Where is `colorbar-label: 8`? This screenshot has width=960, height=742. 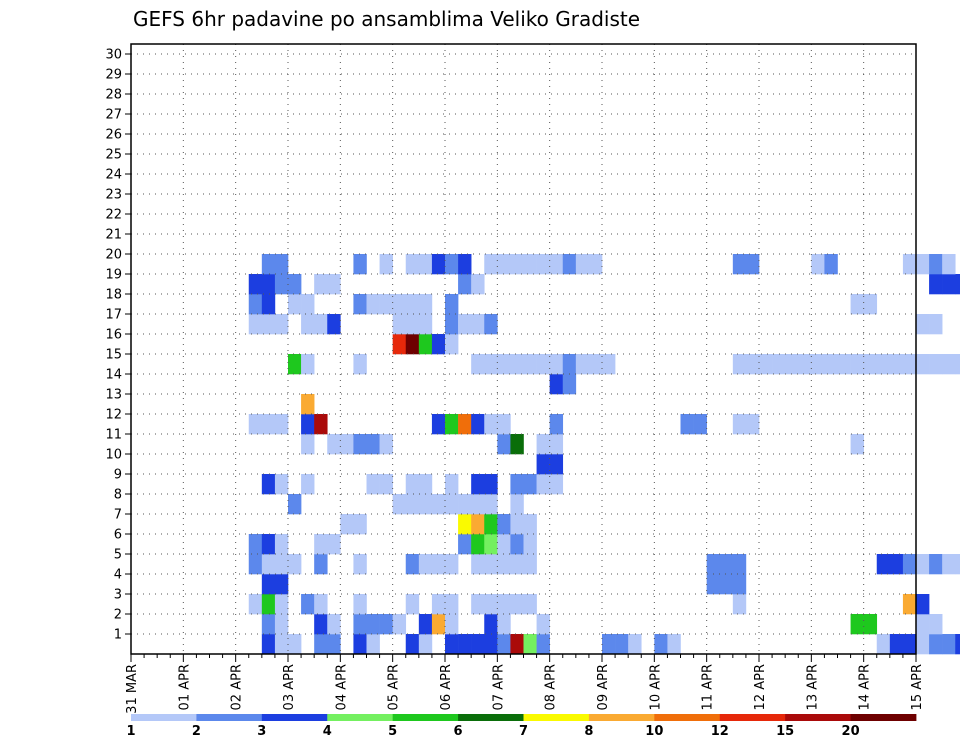 colorbar-label: 8 is located at coordinates (588, 731).